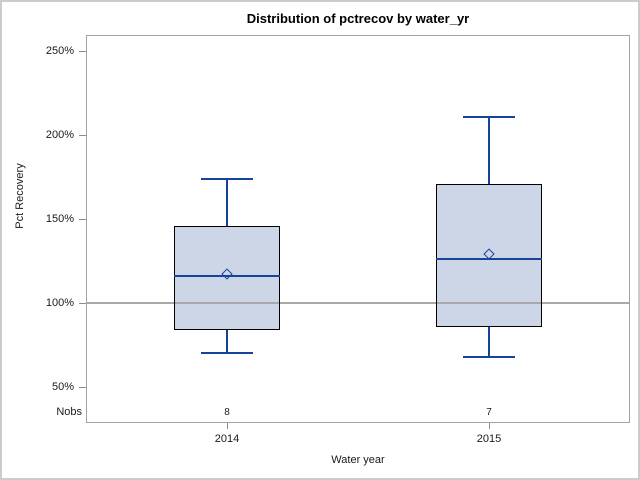 The height and width of the screenshot is (480, 640). Describe the element at coordinates (489, 412) in the screenshot. I see `nobs-value: 7` at that location.